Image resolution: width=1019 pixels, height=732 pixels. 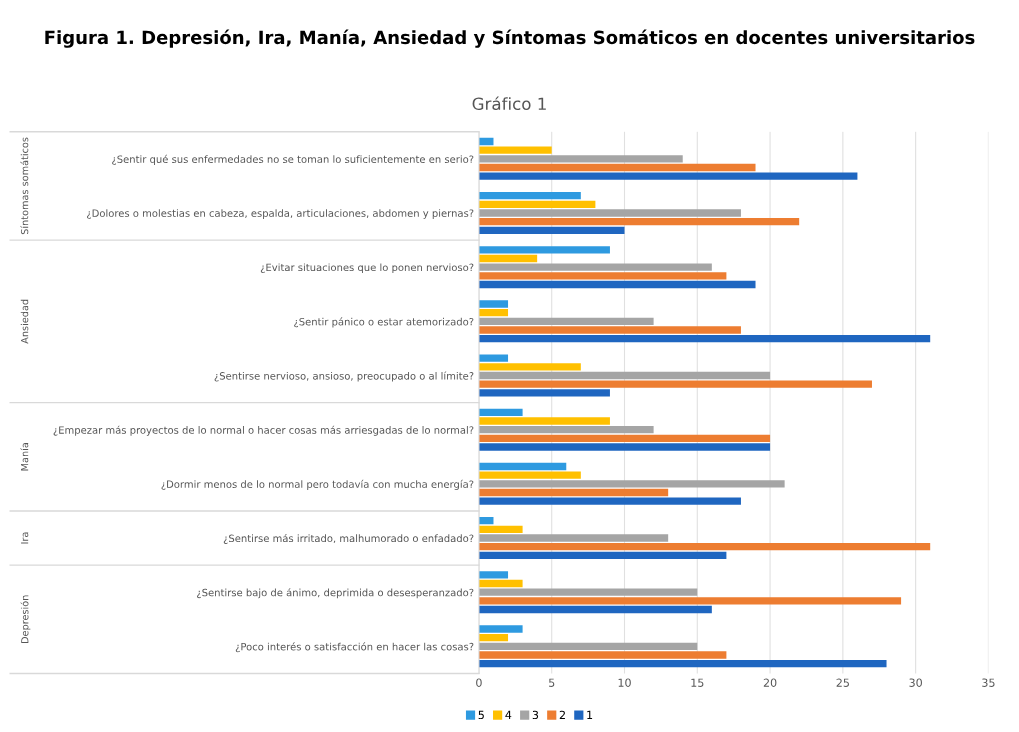 I want to click on x-tick-label: 15, so click(x=697, y=682).